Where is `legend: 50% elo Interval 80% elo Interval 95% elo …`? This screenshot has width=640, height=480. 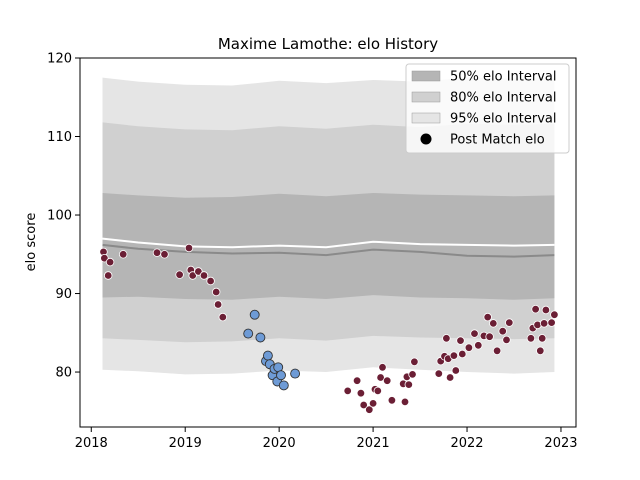 legend: 50% elo Interval 80% elo Interval 95% elo … is located at coordinates (487, 108).